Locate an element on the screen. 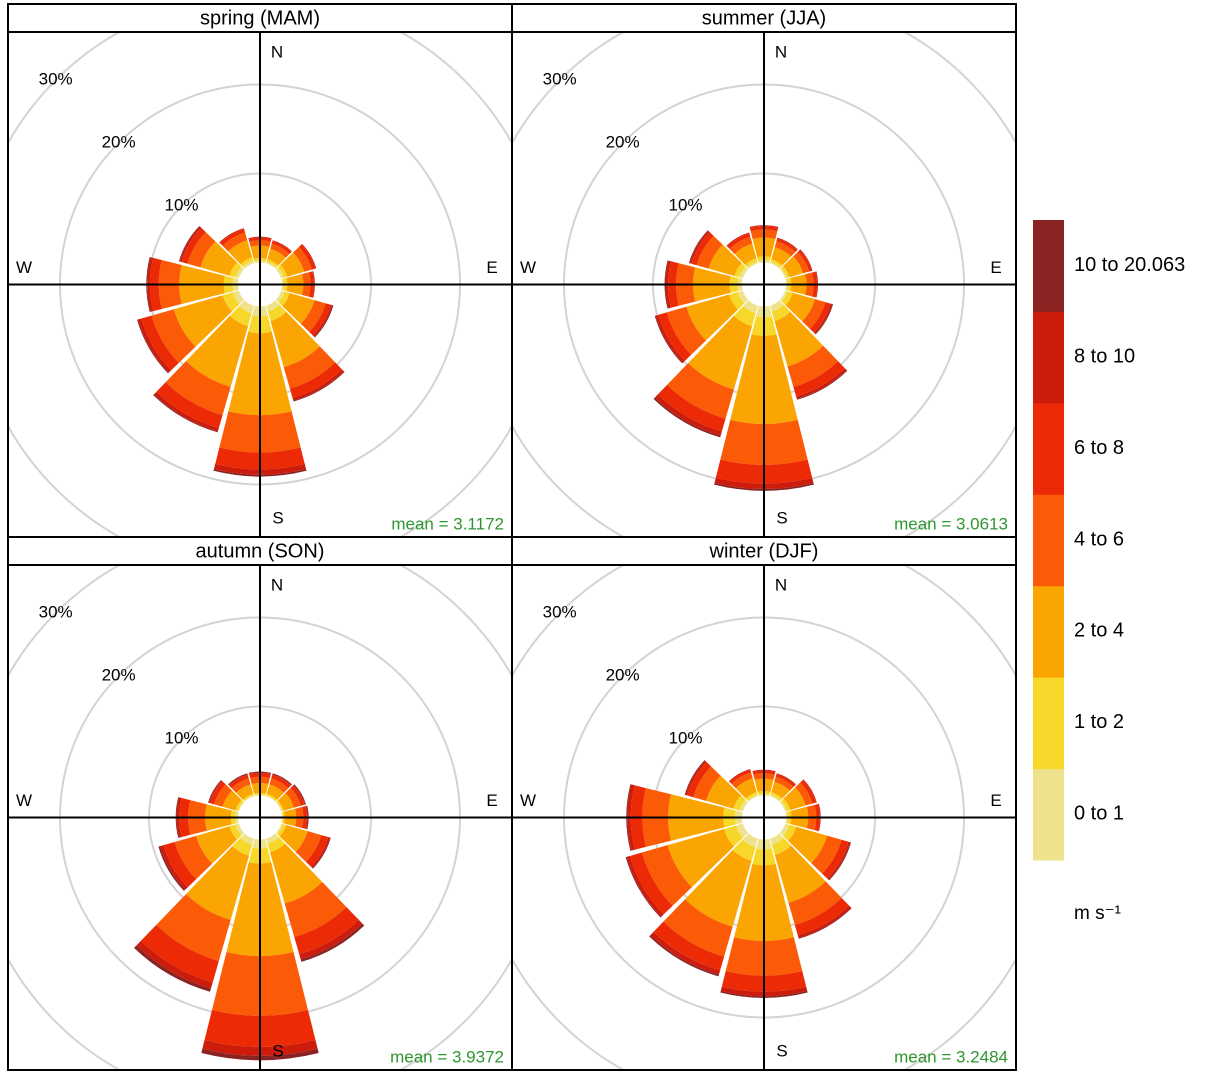 The height and width of the screenshot is (1074, 1208). legend-title: m s⁻¹ is located at coordinates (1097, 913).